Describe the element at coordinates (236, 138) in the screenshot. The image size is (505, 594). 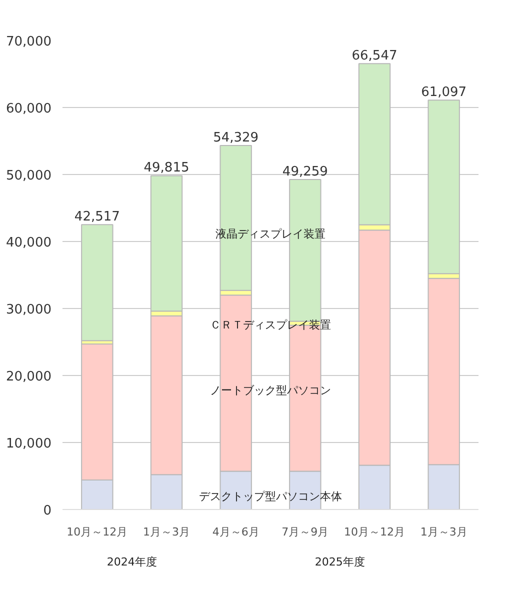
I see `total-label: 54,329` at that location.